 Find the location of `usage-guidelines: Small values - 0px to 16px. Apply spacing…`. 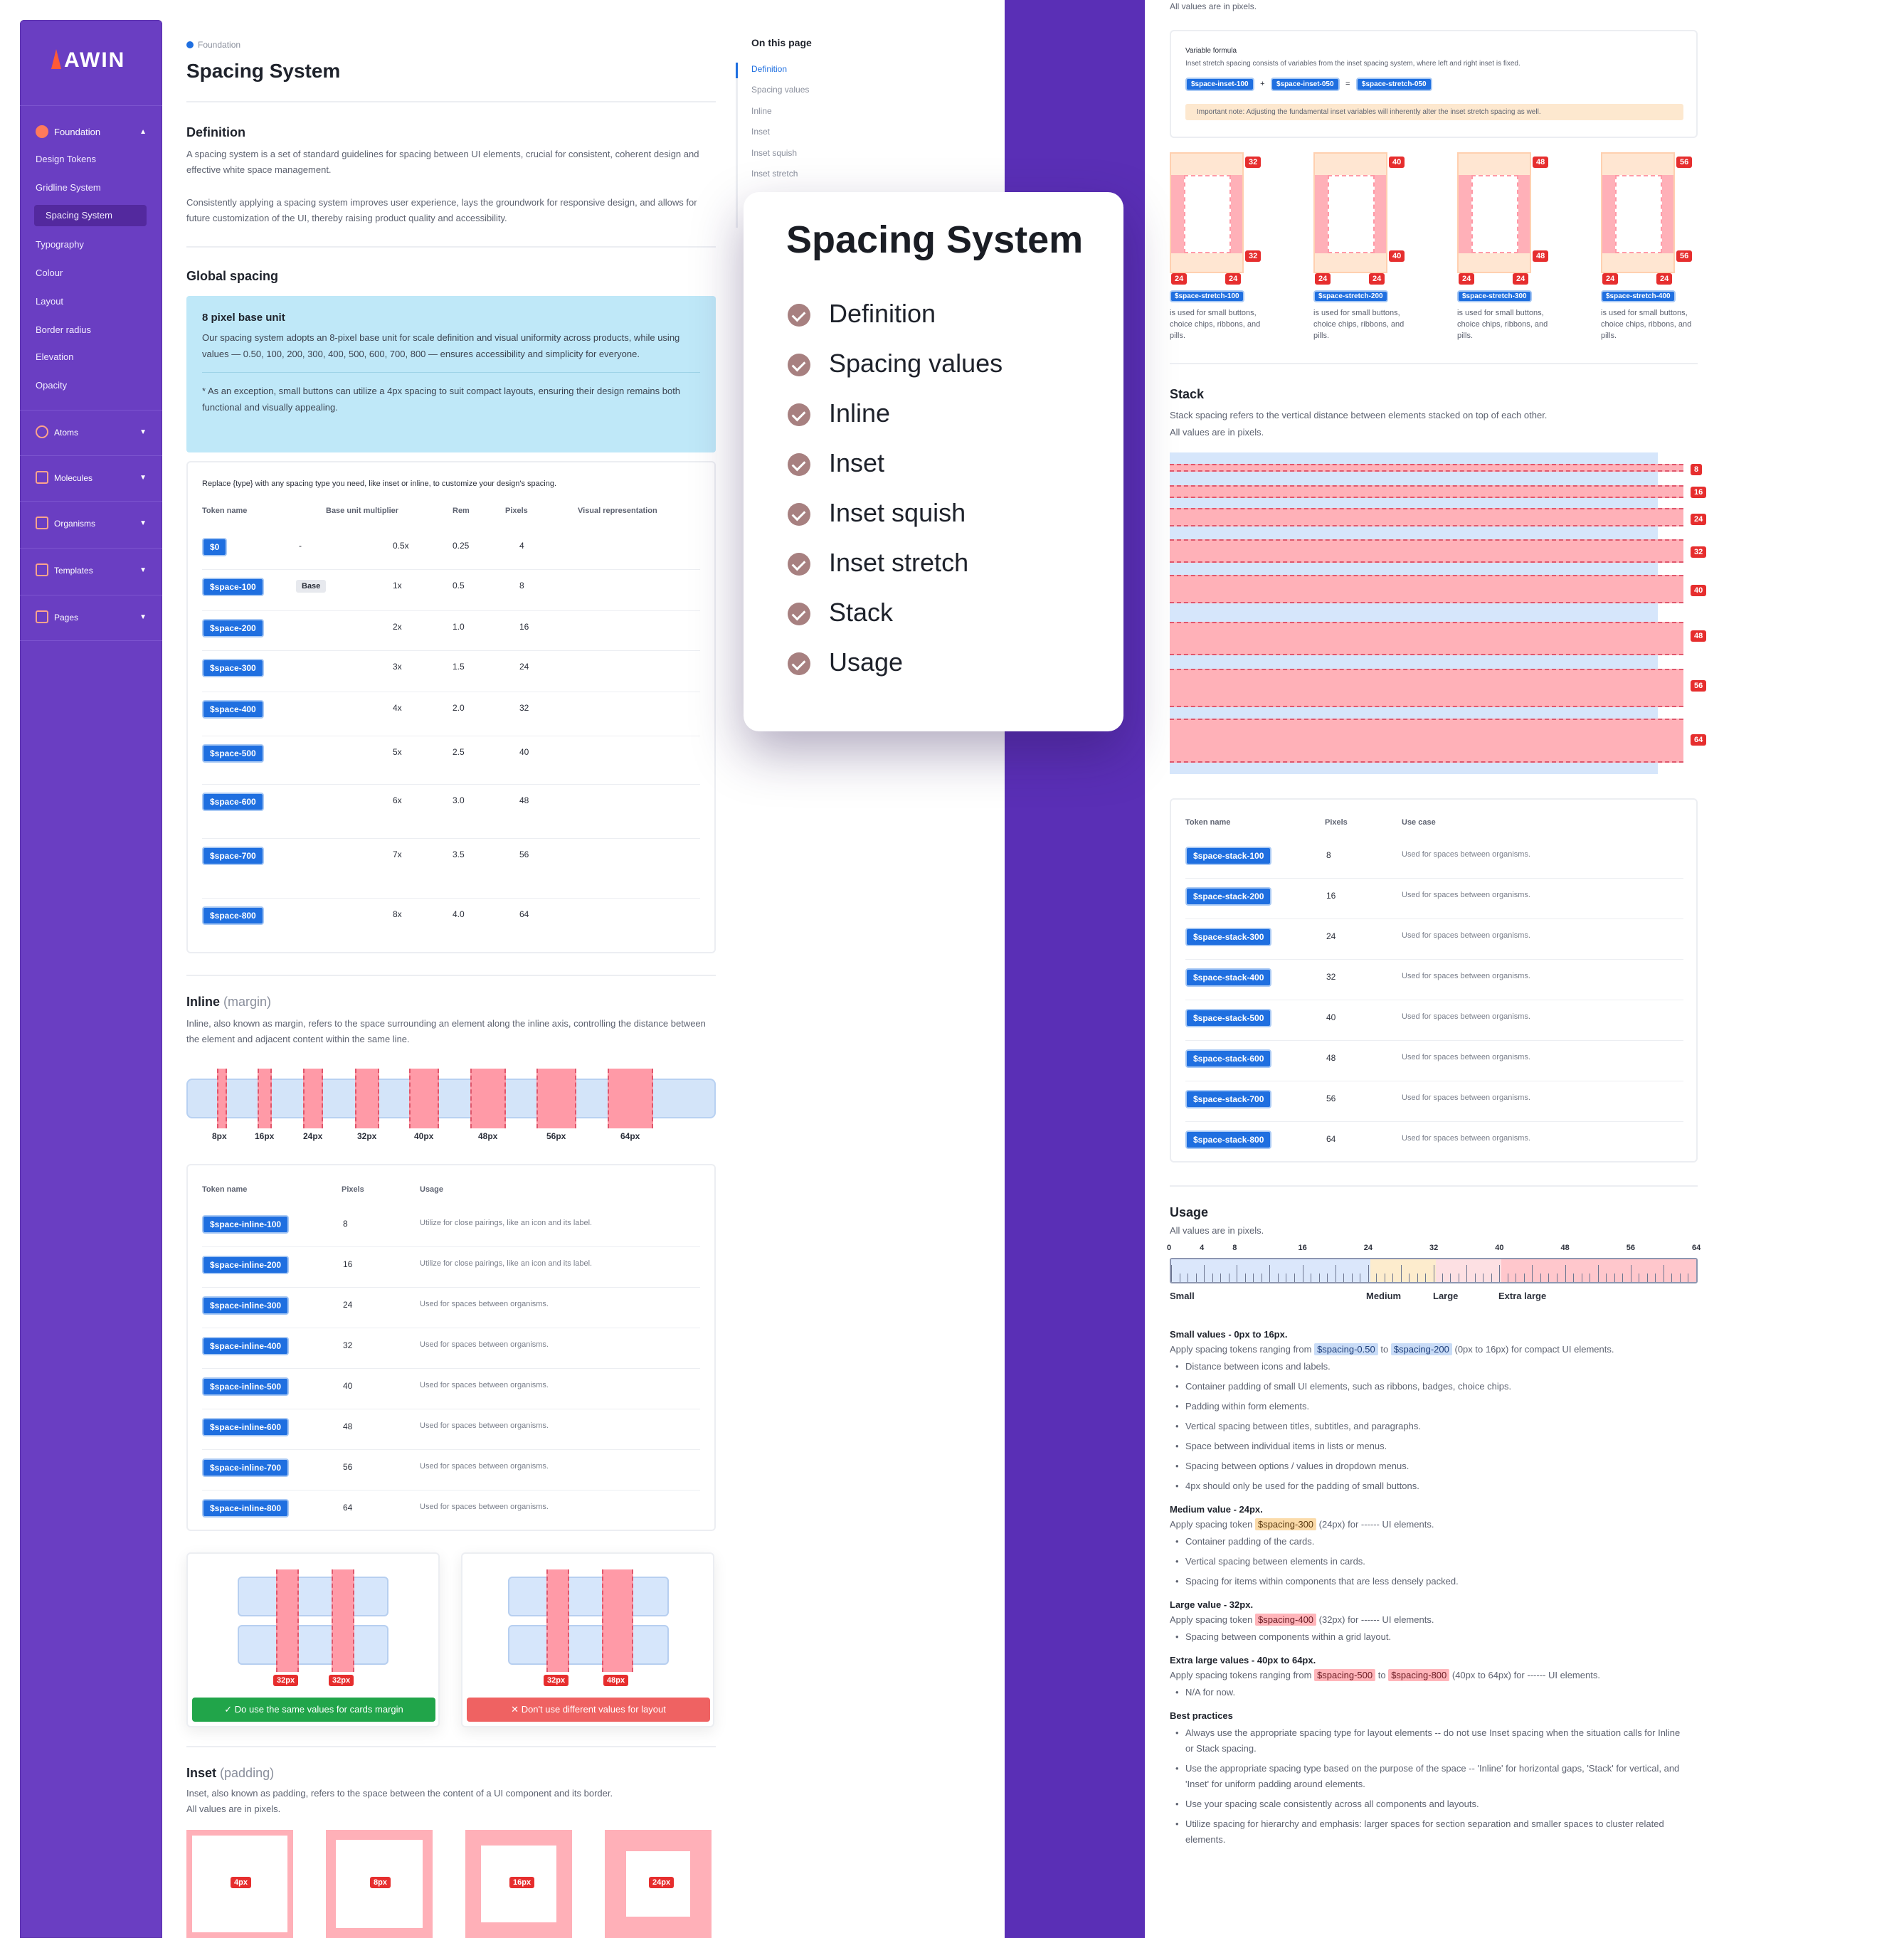

usage-guidelines: Small values - 0px to 16px. Apply spacing… is located at coordinates (1434, 1583).